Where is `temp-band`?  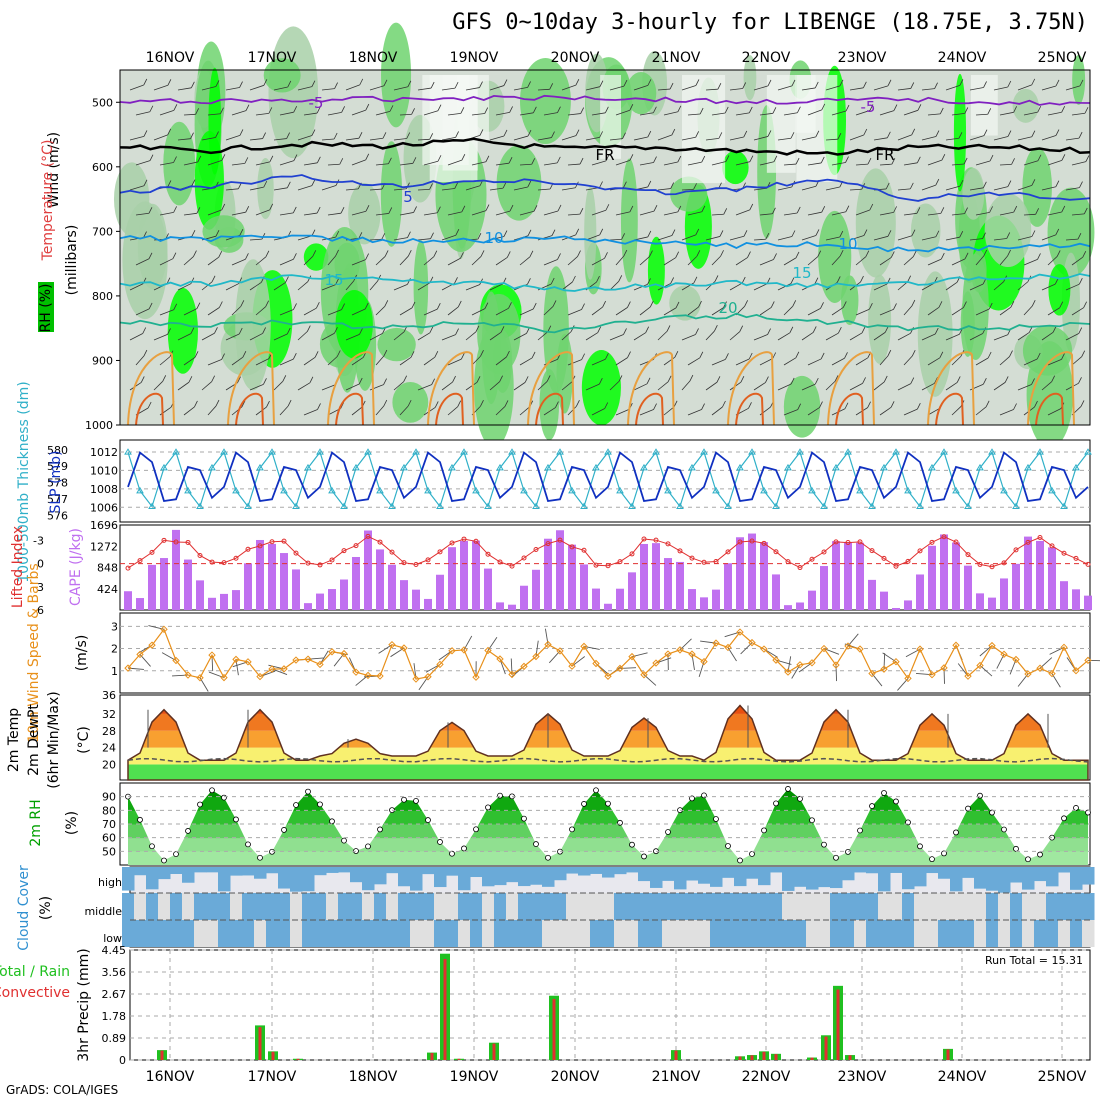
temp-band is located at coordinates (608, 772).